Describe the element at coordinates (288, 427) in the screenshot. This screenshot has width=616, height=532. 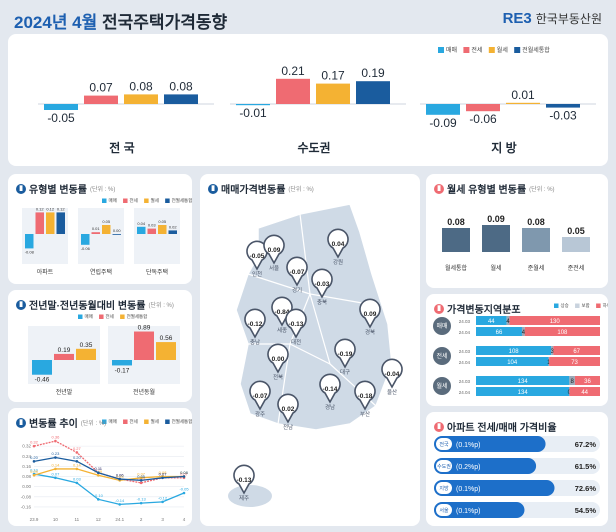
I see `map-region-label: 전남` at that location.